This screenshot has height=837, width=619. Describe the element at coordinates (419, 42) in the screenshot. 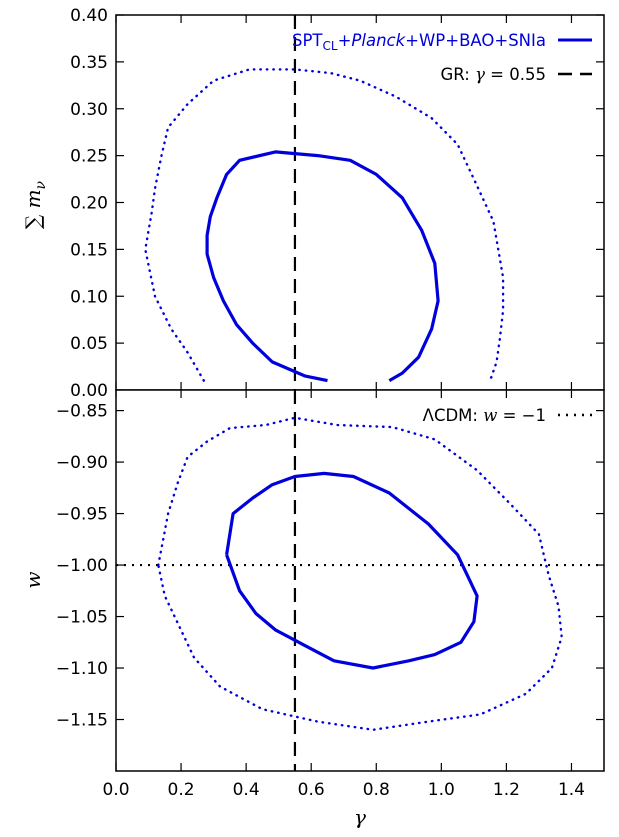

I see `top-legend-label: SPTCL+Planck+WP+BAO+SNIa` at that location.